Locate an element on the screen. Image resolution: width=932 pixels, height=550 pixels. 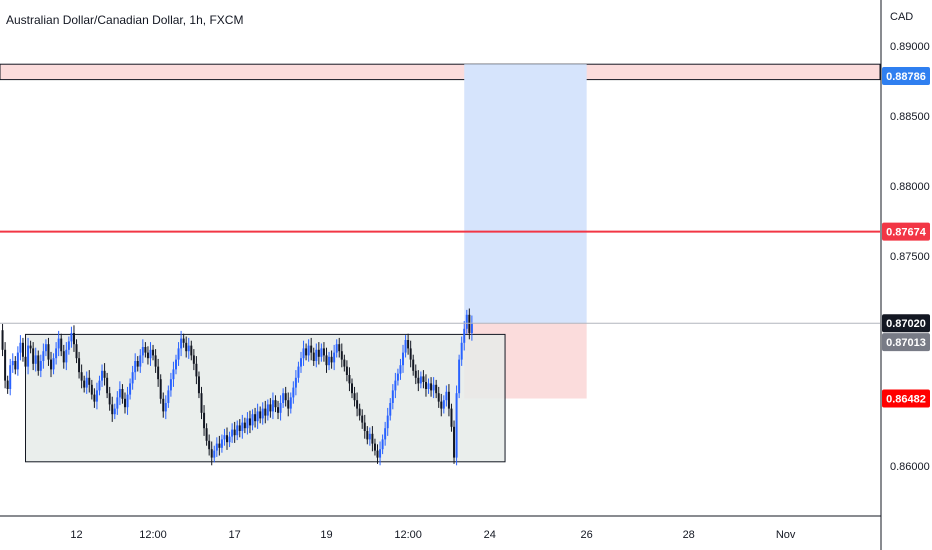
long-position-profit-zone is located at coordinates (525, 194).